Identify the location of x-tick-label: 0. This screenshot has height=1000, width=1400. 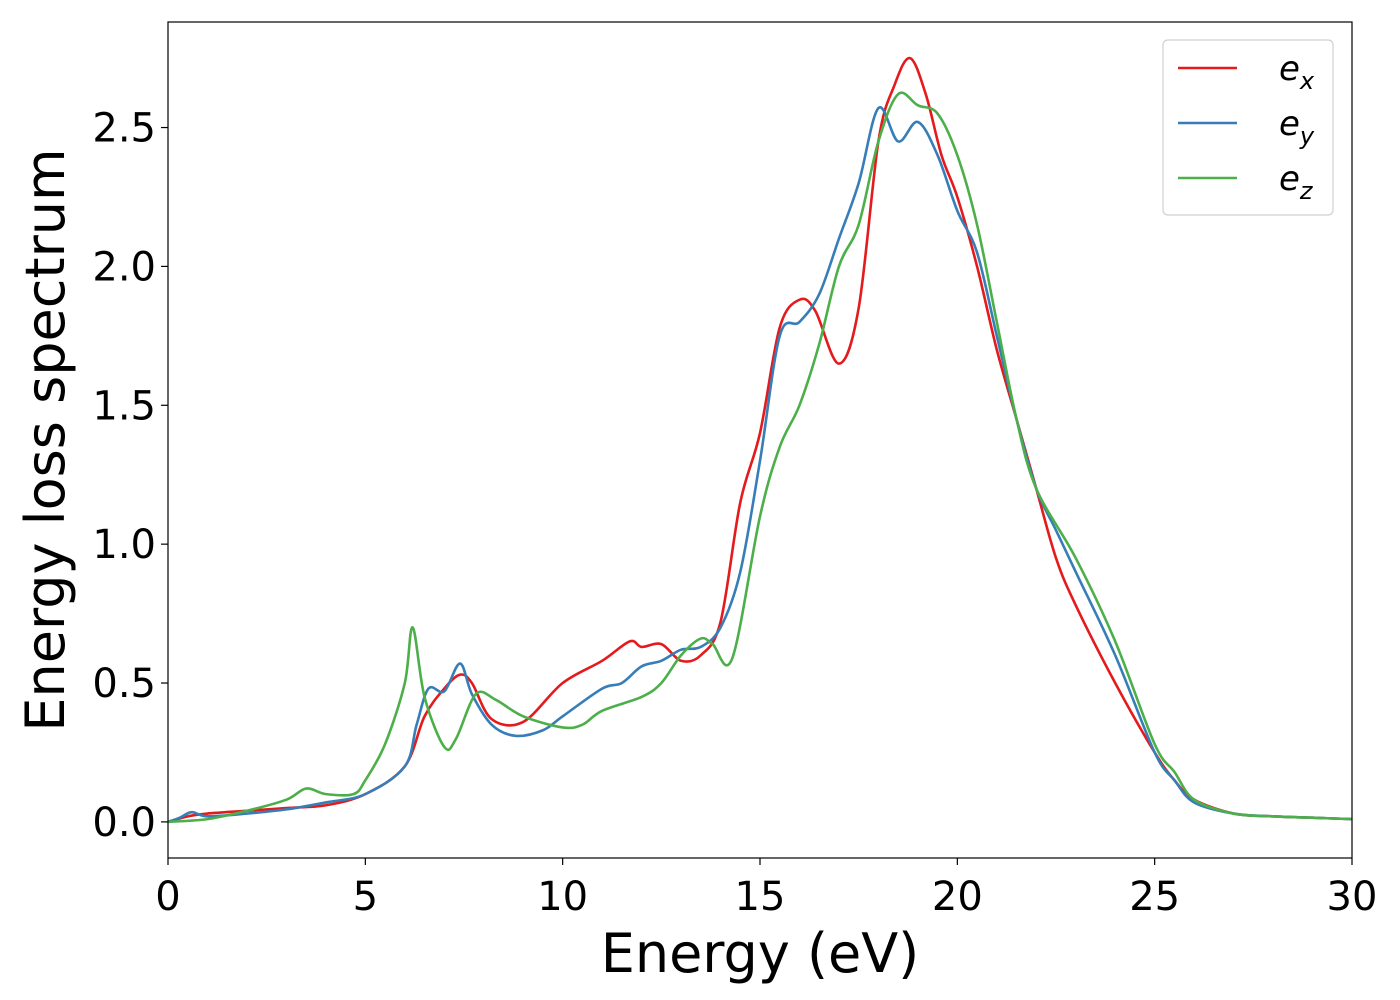
(167, 897).